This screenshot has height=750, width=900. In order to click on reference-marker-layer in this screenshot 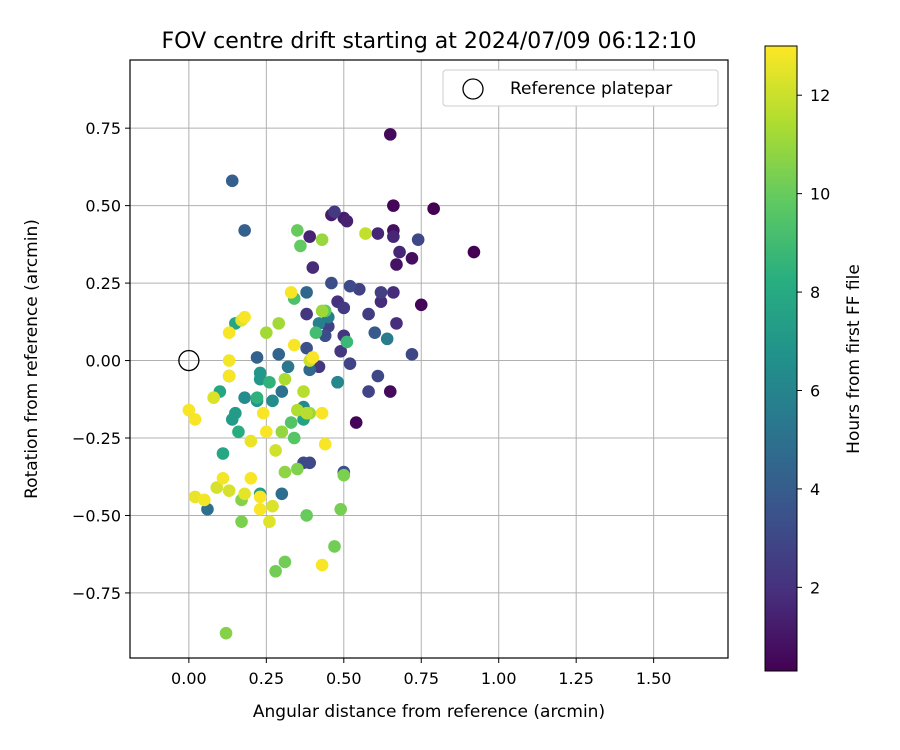, I will do `click(189, 360)`.